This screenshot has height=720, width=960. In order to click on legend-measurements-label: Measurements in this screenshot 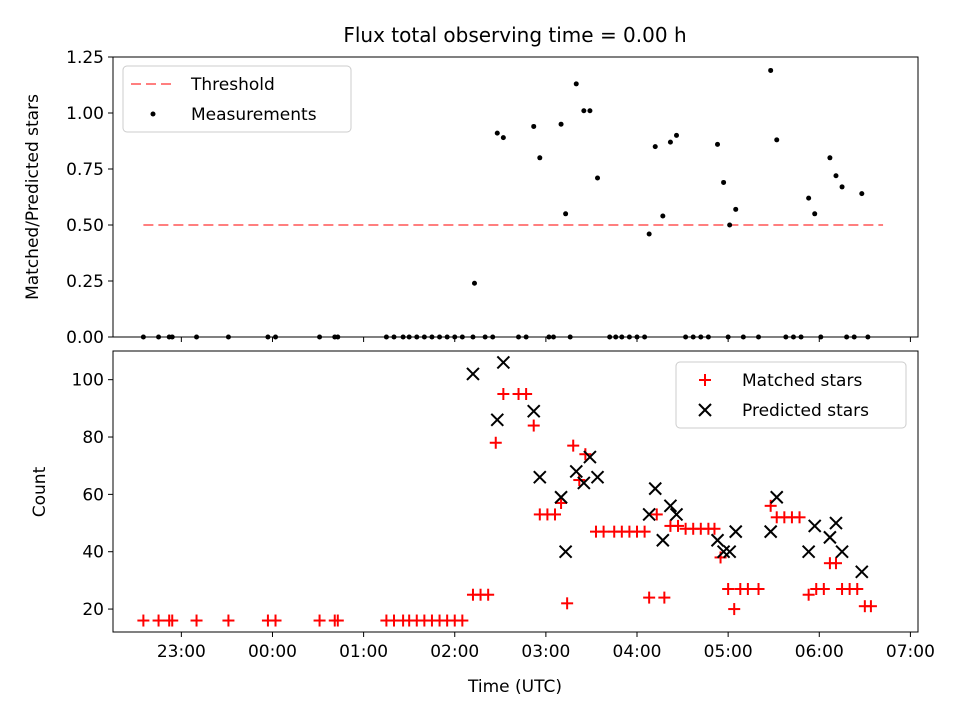, I will do `click(254, 115)`.